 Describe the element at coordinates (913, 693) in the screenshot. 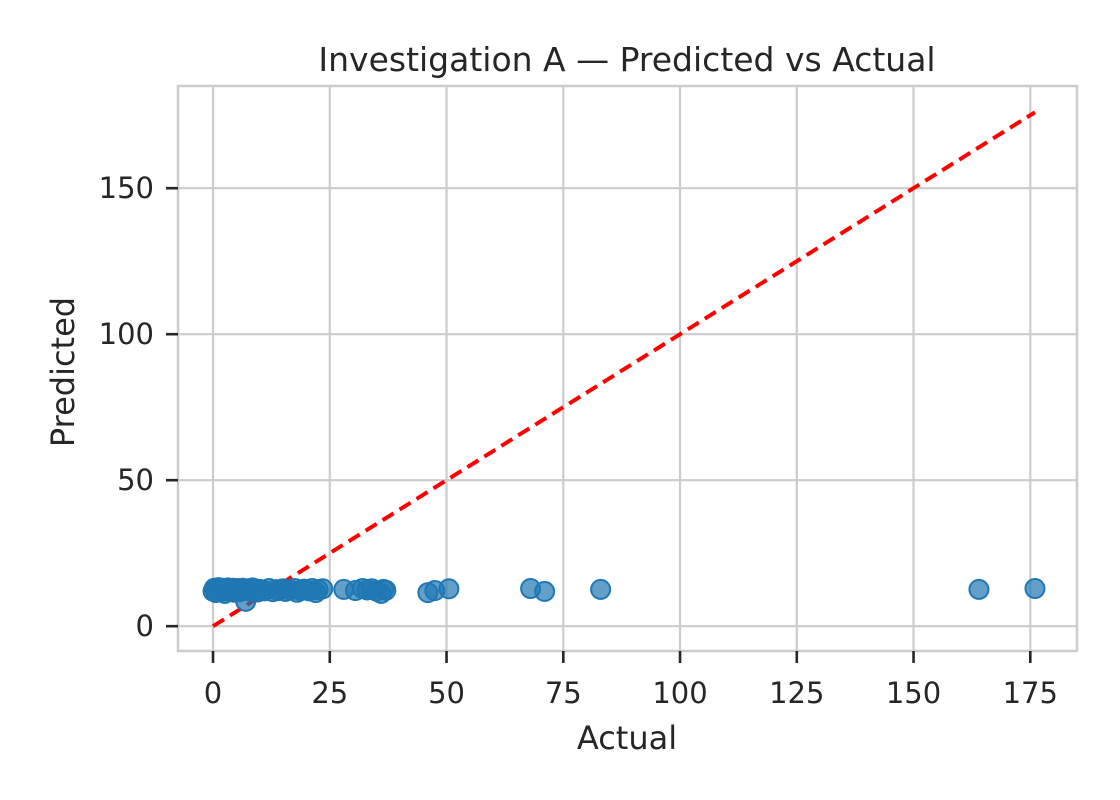

I see `x-tick-label: 150` at that location.